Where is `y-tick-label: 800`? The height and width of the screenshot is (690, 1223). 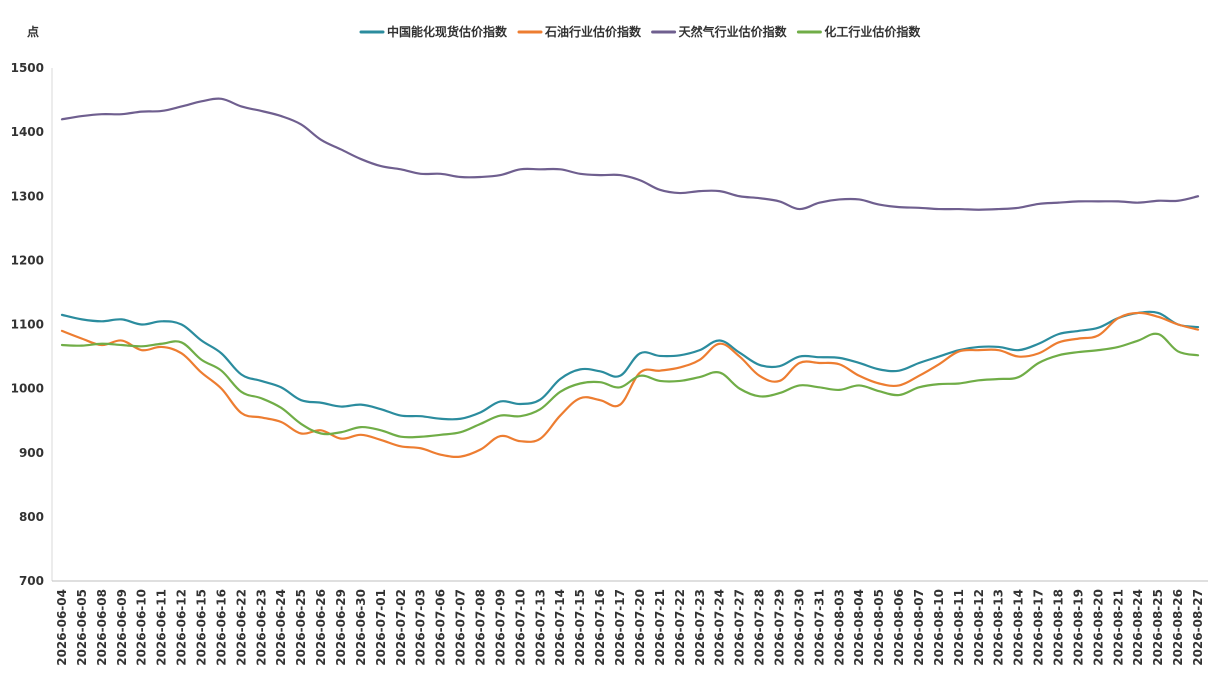 y-tick-label: 800 is located at coordinates (31, 517).